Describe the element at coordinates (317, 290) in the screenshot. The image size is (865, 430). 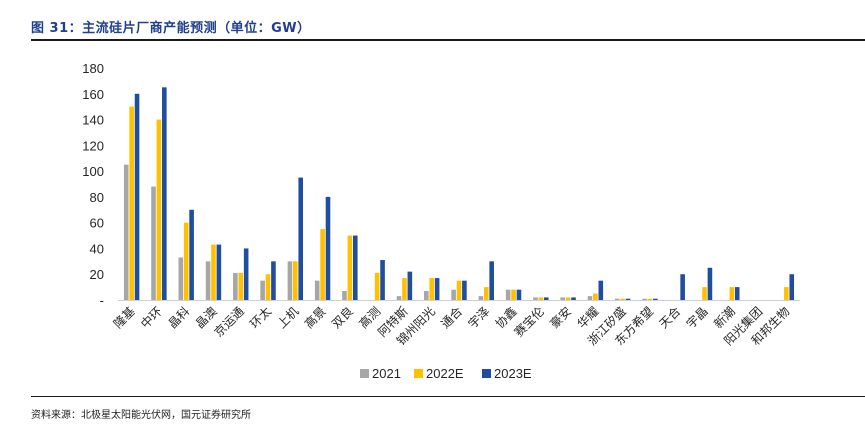
I see `bar-2021-高景` at that location.